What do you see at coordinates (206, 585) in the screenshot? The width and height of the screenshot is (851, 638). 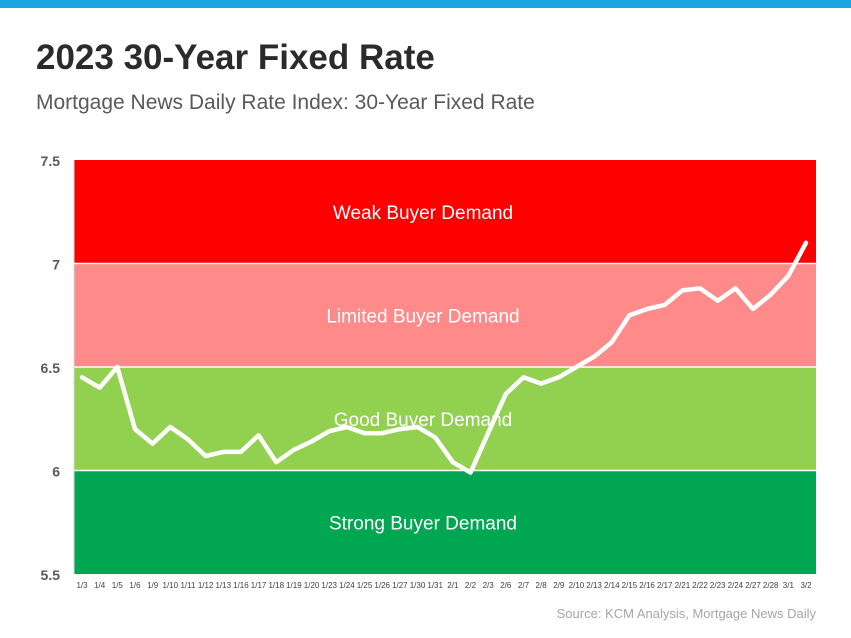 I see `x-tick-label: 1/12` at bounding box center [206, 585].